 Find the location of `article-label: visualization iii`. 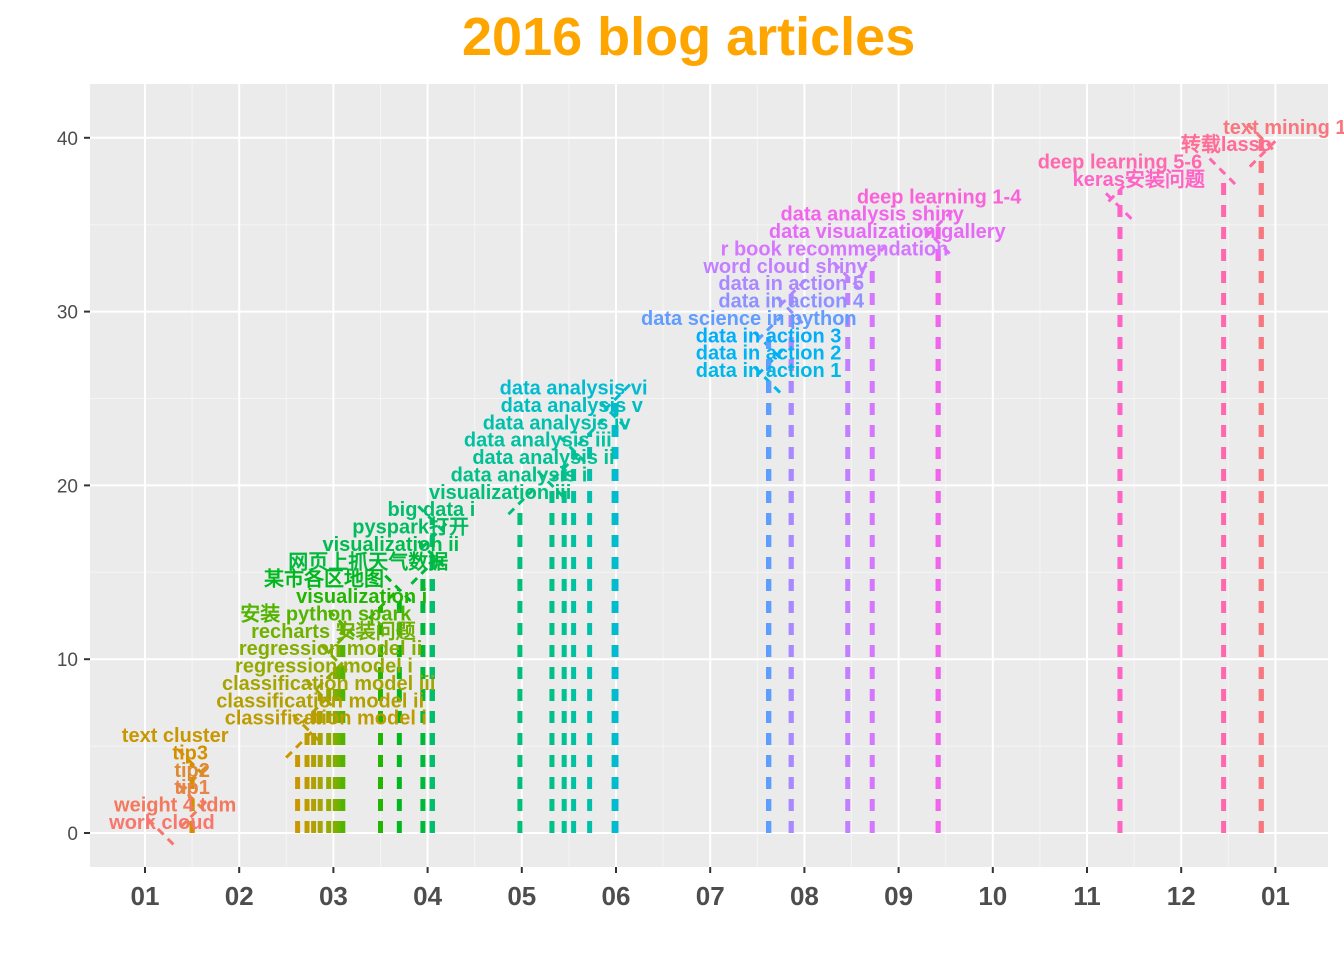

article-label: visualization iii is located at coordinates (500, 493).